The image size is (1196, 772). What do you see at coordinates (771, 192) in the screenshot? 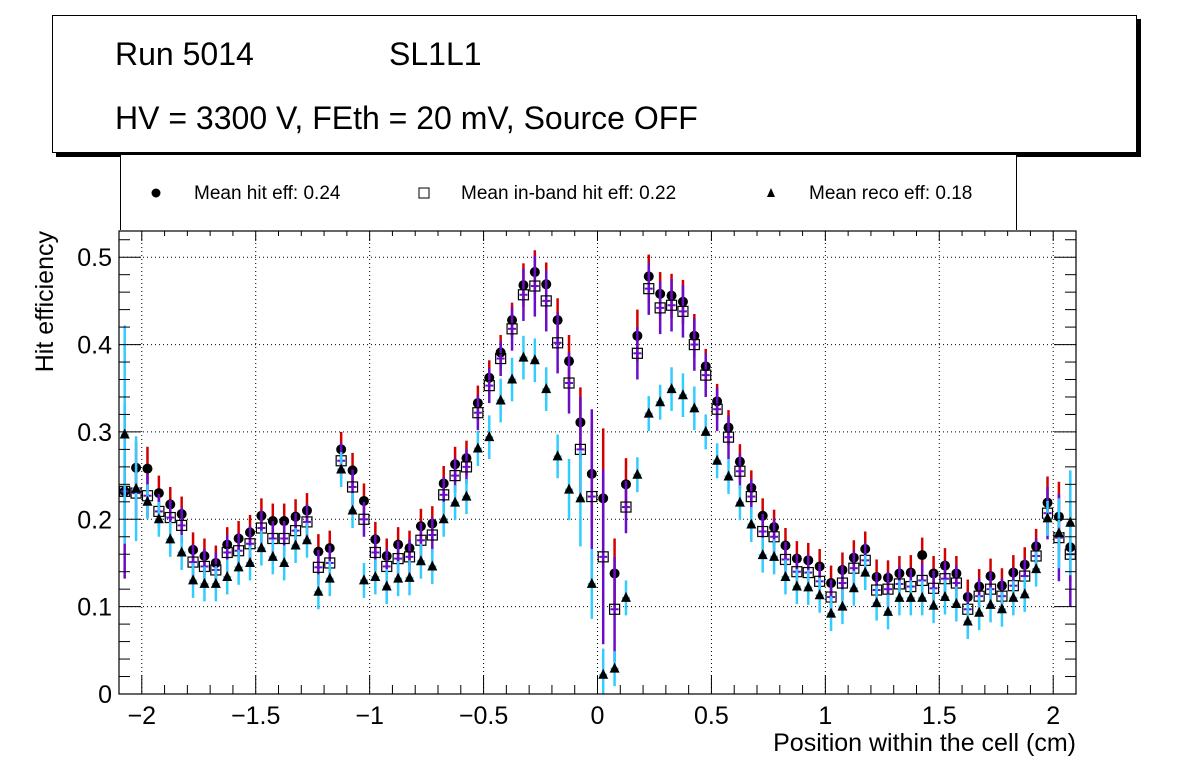
I see `legend-marker-triangle-icon` at bounding box center [771, 192].